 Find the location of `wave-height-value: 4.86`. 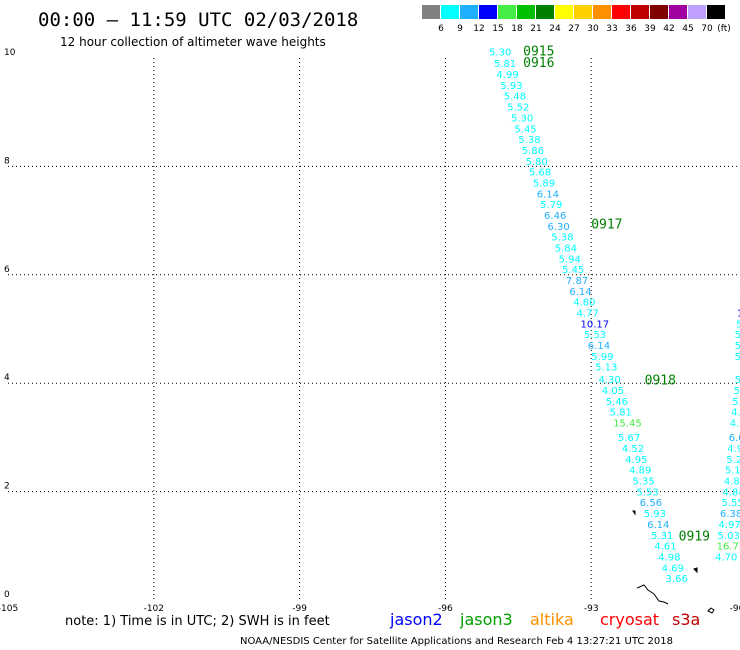

wave-height-value: 4.86 is located at coordinates (732, 482).